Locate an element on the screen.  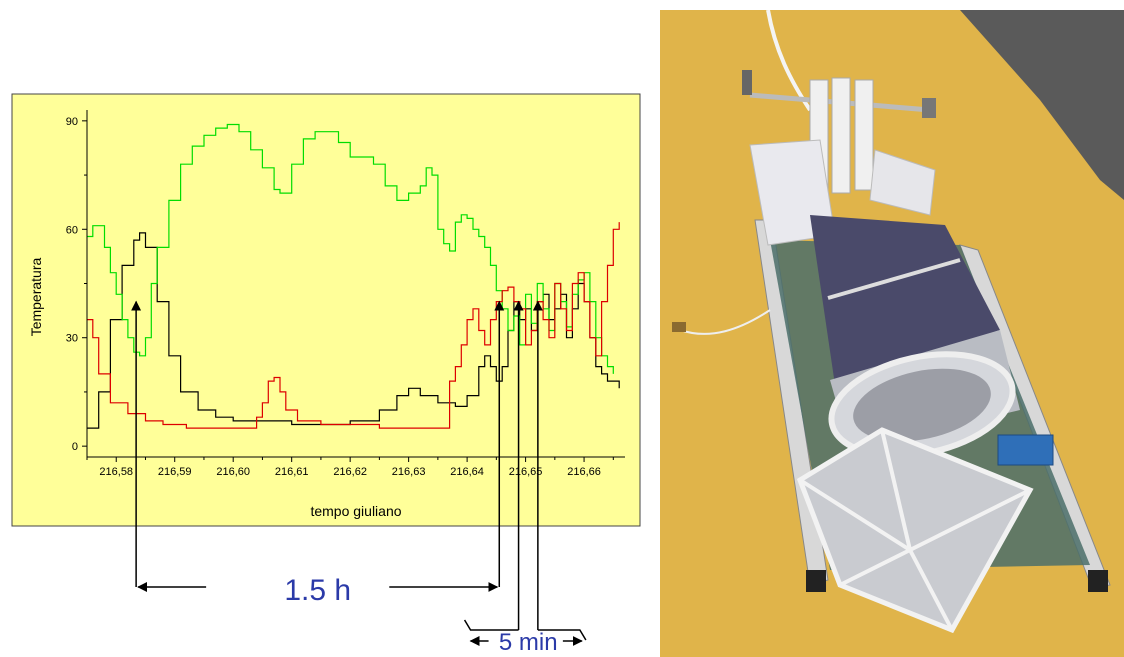
y-tick-label: 90 is located at coordinates (72, 122).